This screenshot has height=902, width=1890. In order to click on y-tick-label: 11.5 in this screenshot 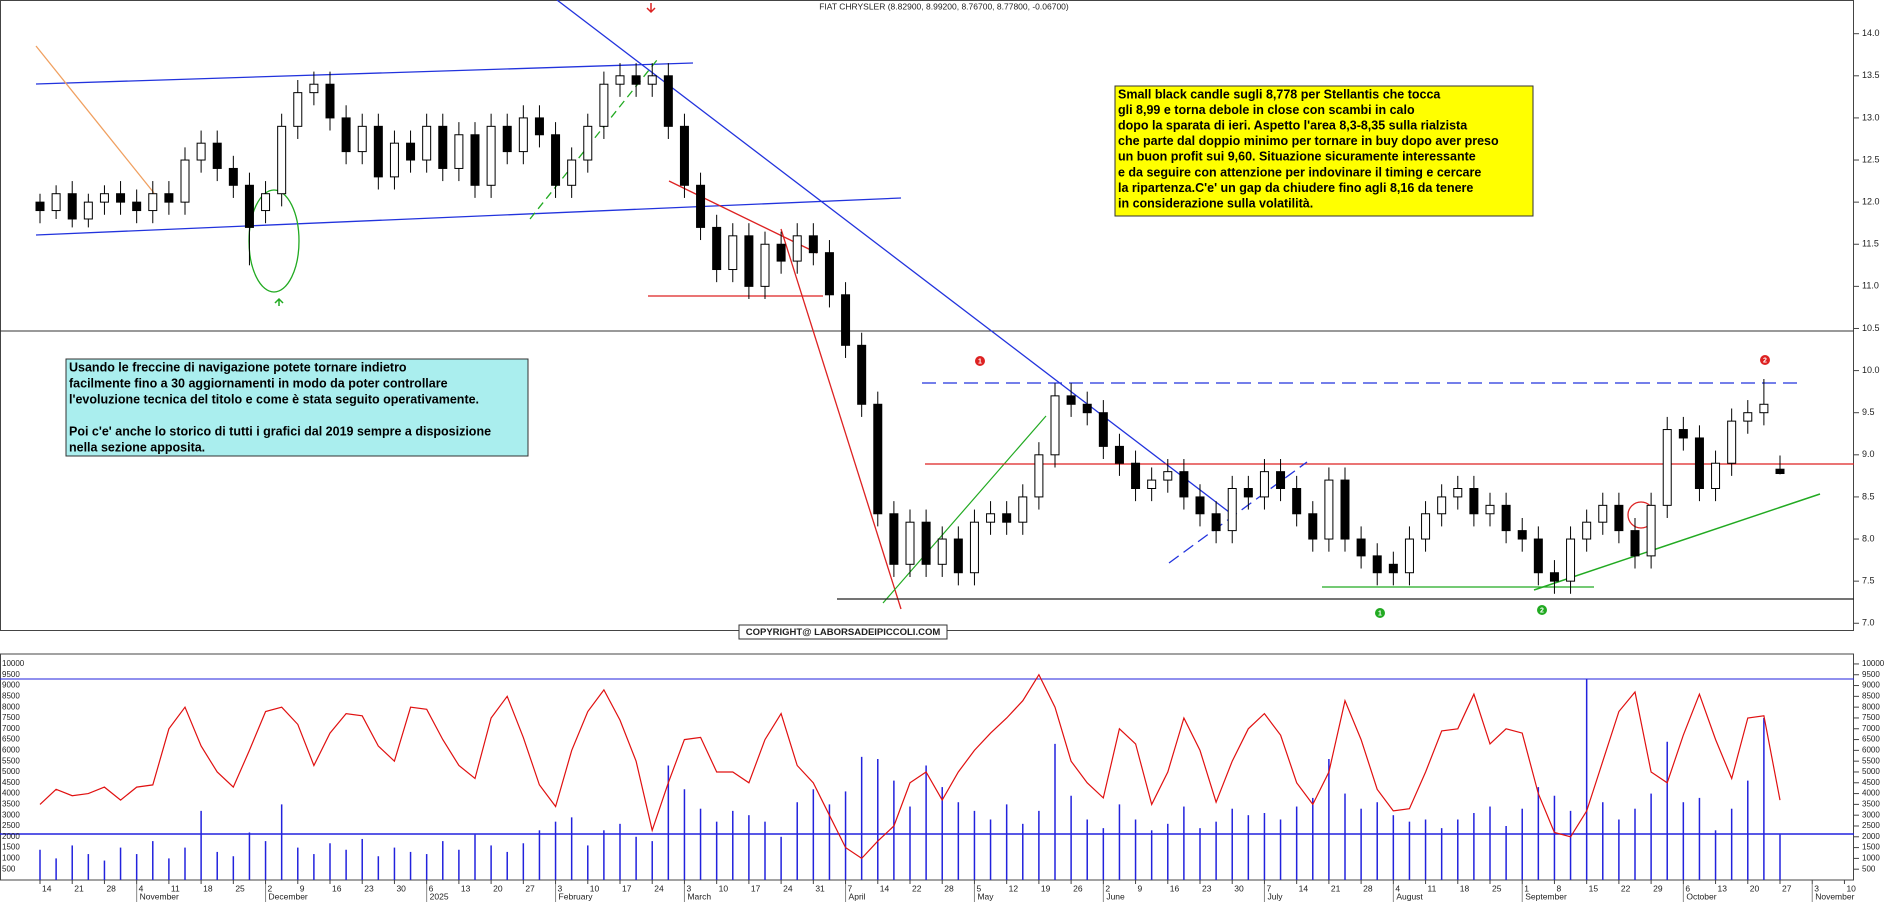, I will do `click(1870, 244)`.